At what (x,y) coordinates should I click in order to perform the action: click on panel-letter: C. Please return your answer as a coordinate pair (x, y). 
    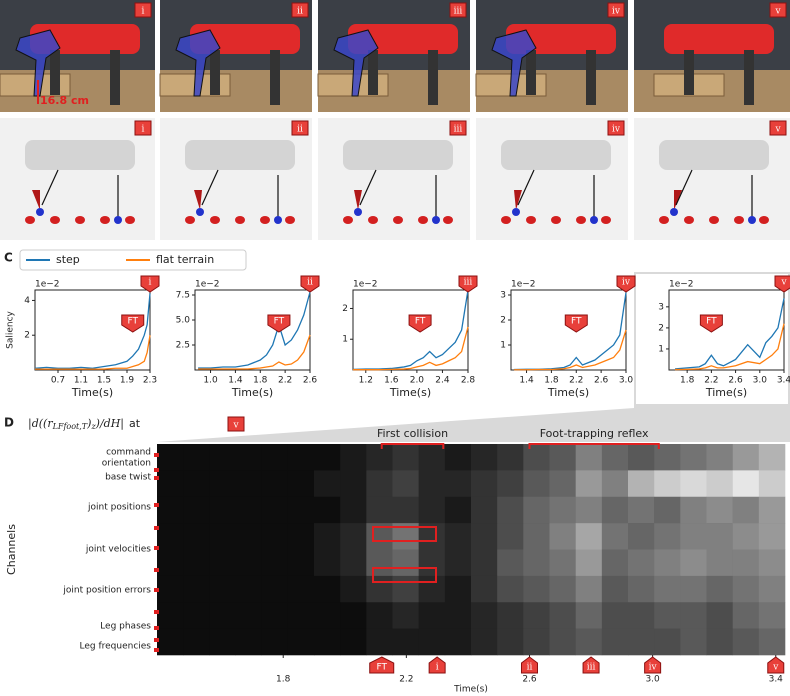
    Looking at the image, I should click on (8, 258).